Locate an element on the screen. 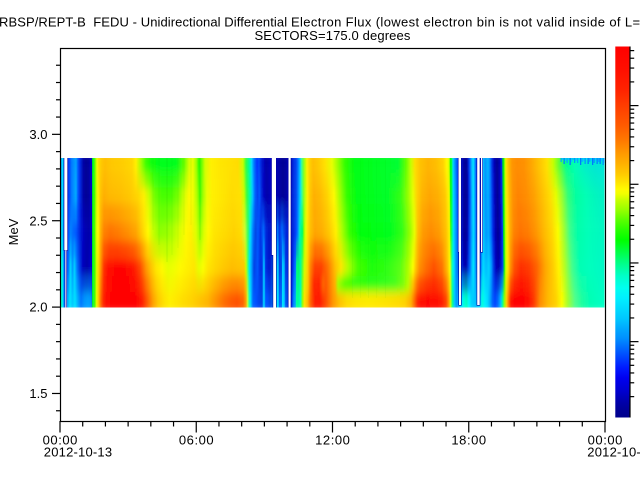 The image size is (640, 480). svg-text: 2012-10-14 is located at coordinates (613, 452).